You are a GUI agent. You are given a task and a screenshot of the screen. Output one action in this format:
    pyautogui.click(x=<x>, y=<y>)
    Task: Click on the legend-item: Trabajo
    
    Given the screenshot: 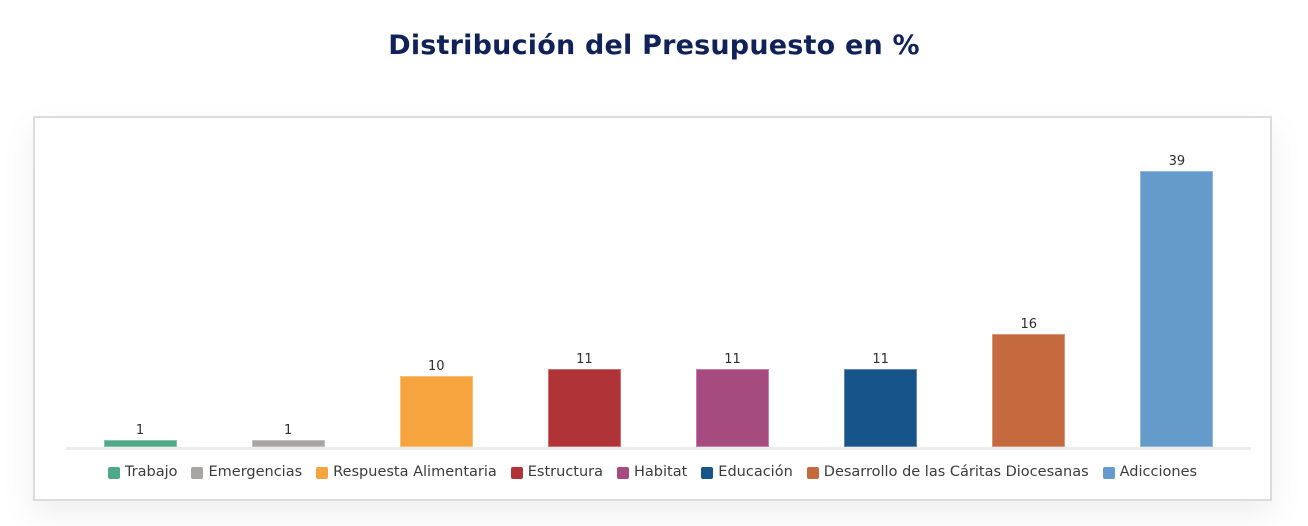 What is the action you would take?
    pyautogui.click(x=142, y=472)
    